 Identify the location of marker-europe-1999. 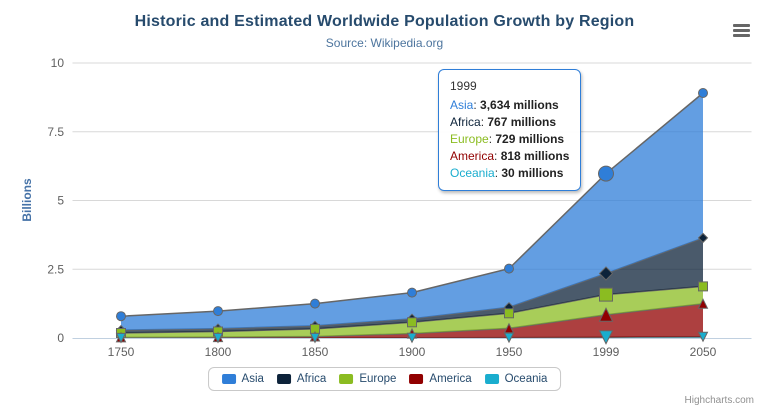
(606, 294).